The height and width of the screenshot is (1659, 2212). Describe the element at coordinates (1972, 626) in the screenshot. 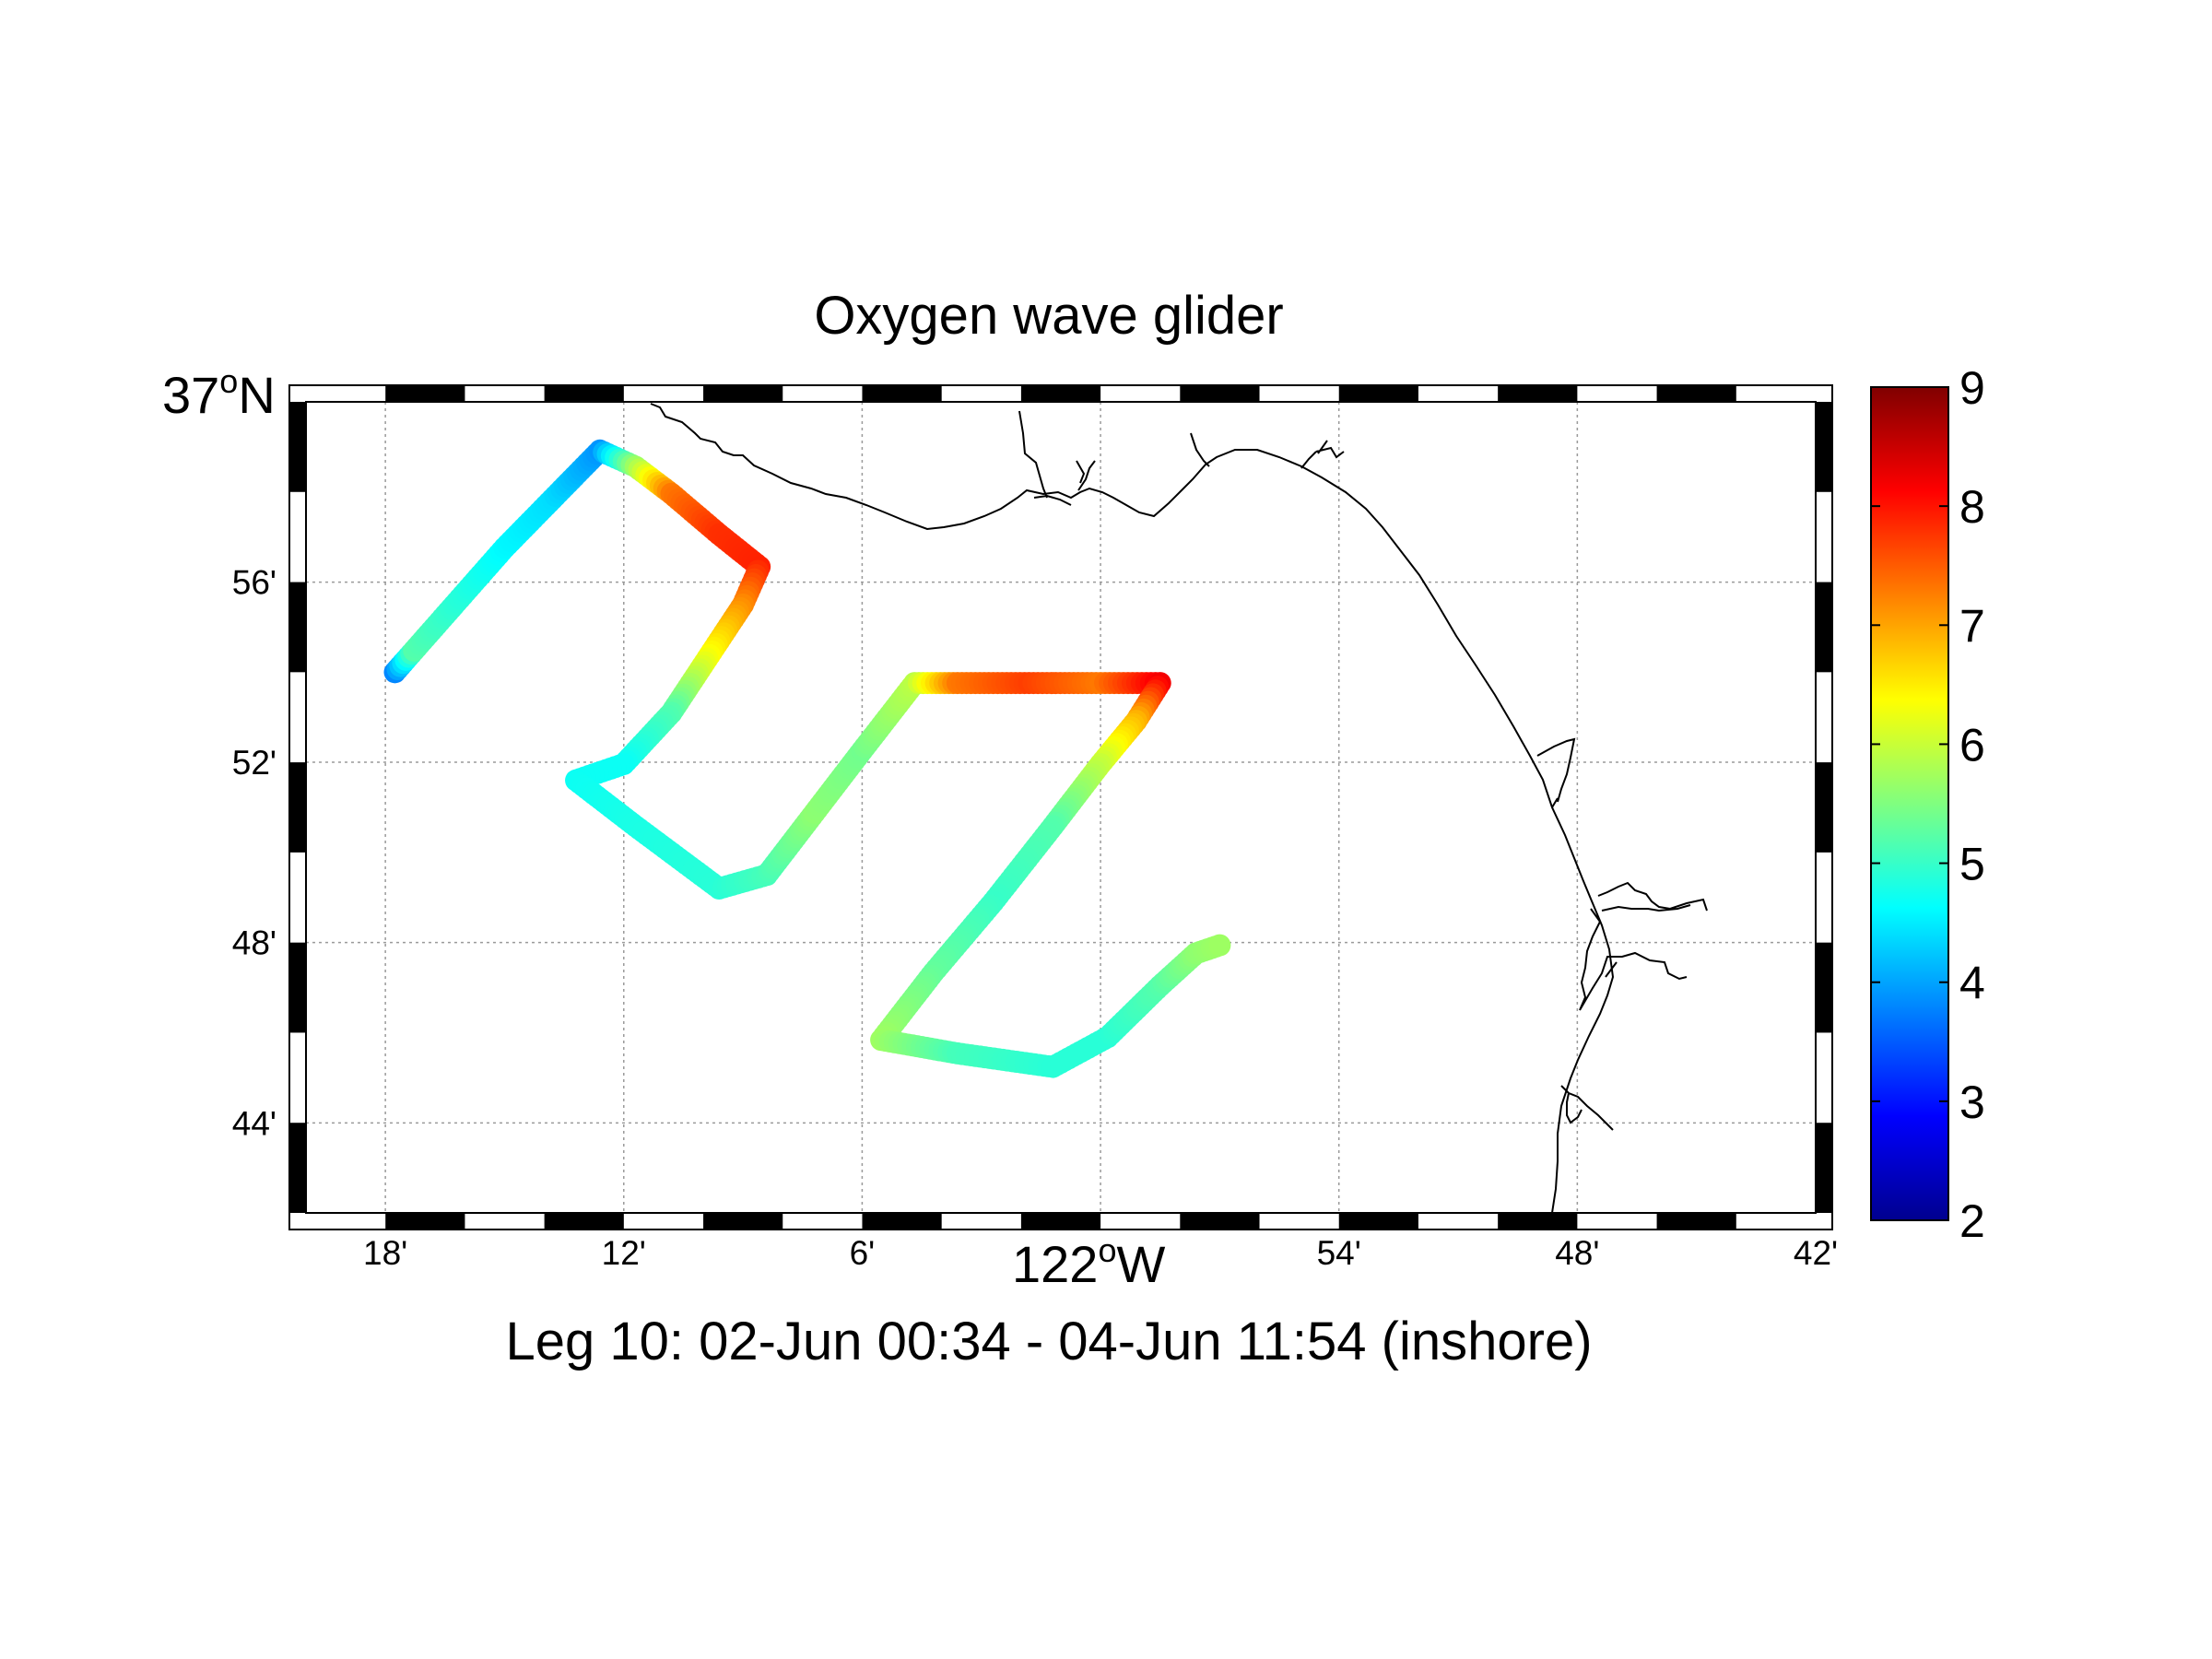

I see `colorbar-tick-label: 7` at that location.